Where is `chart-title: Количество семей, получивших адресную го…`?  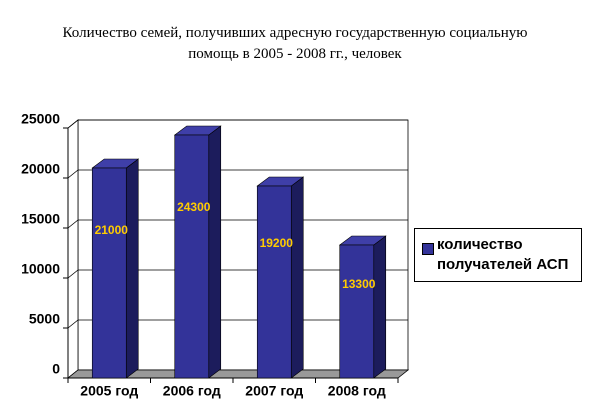 chart-title: Количество семей, получивших адресную го… is located at coordinates (295, 33).